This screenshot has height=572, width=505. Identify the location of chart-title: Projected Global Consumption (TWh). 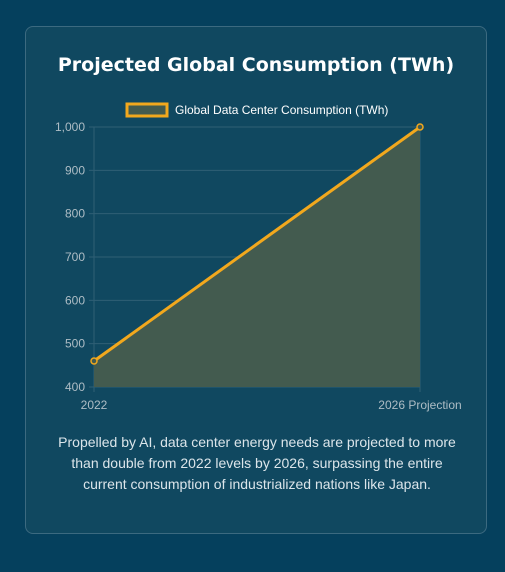
(256, 65).